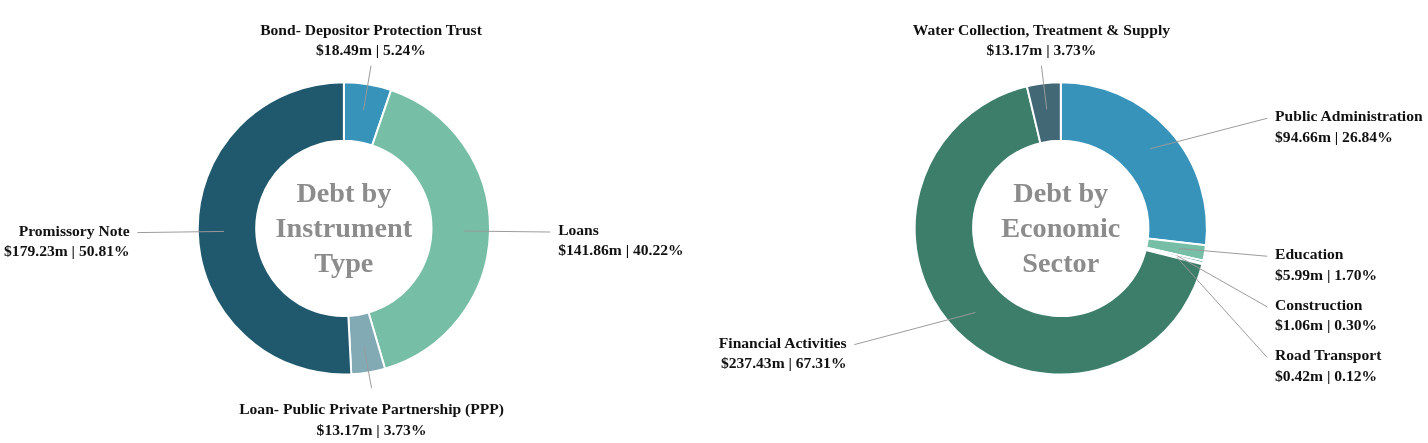 This screenshot has width=1428, height=443. I want to click on slice-label: Bond- Depositor Protection Trust, so click(371, 29).